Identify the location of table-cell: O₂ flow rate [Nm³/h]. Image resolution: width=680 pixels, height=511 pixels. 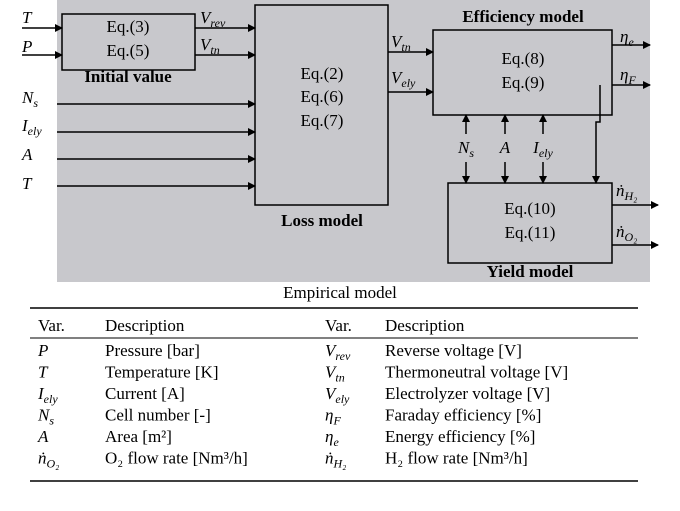
(176, 458).